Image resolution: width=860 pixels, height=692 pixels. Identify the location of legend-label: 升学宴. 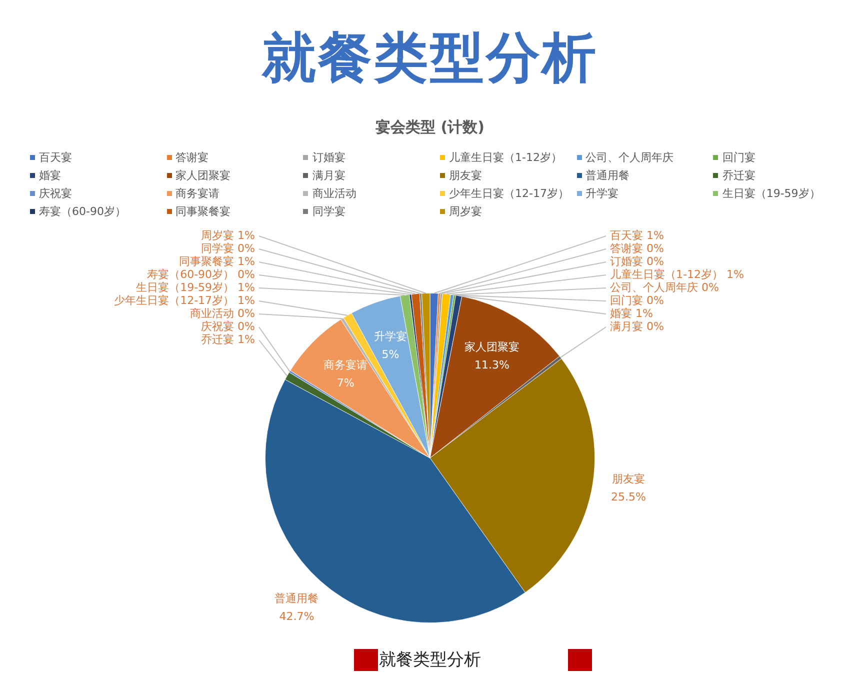
(602, 193).